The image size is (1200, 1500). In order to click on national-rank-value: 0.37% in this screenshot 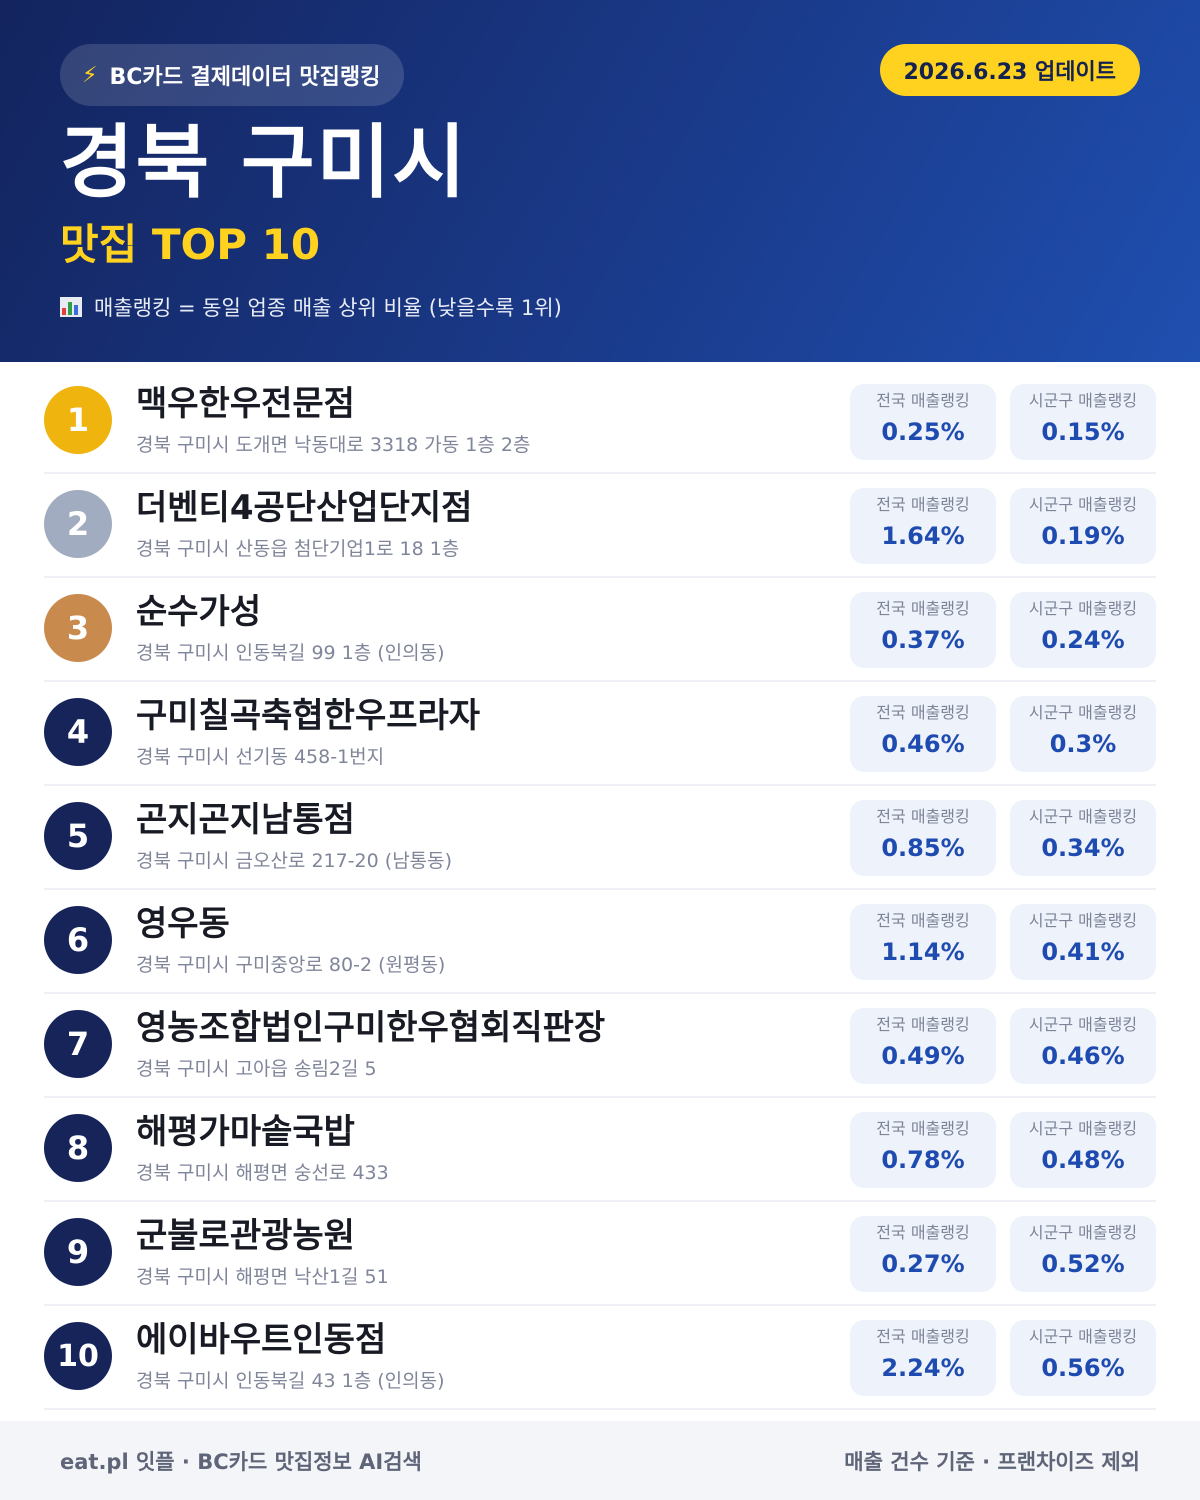, I will do `click(923, 640)`.